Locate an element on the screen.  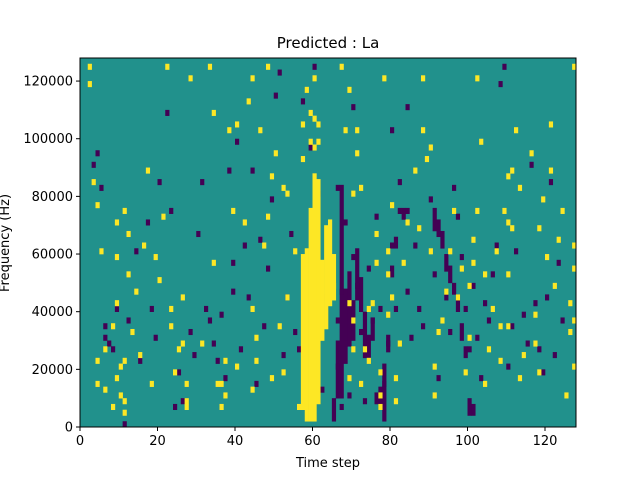
x-tick-label: 40 is located at coordinates (235, 441).